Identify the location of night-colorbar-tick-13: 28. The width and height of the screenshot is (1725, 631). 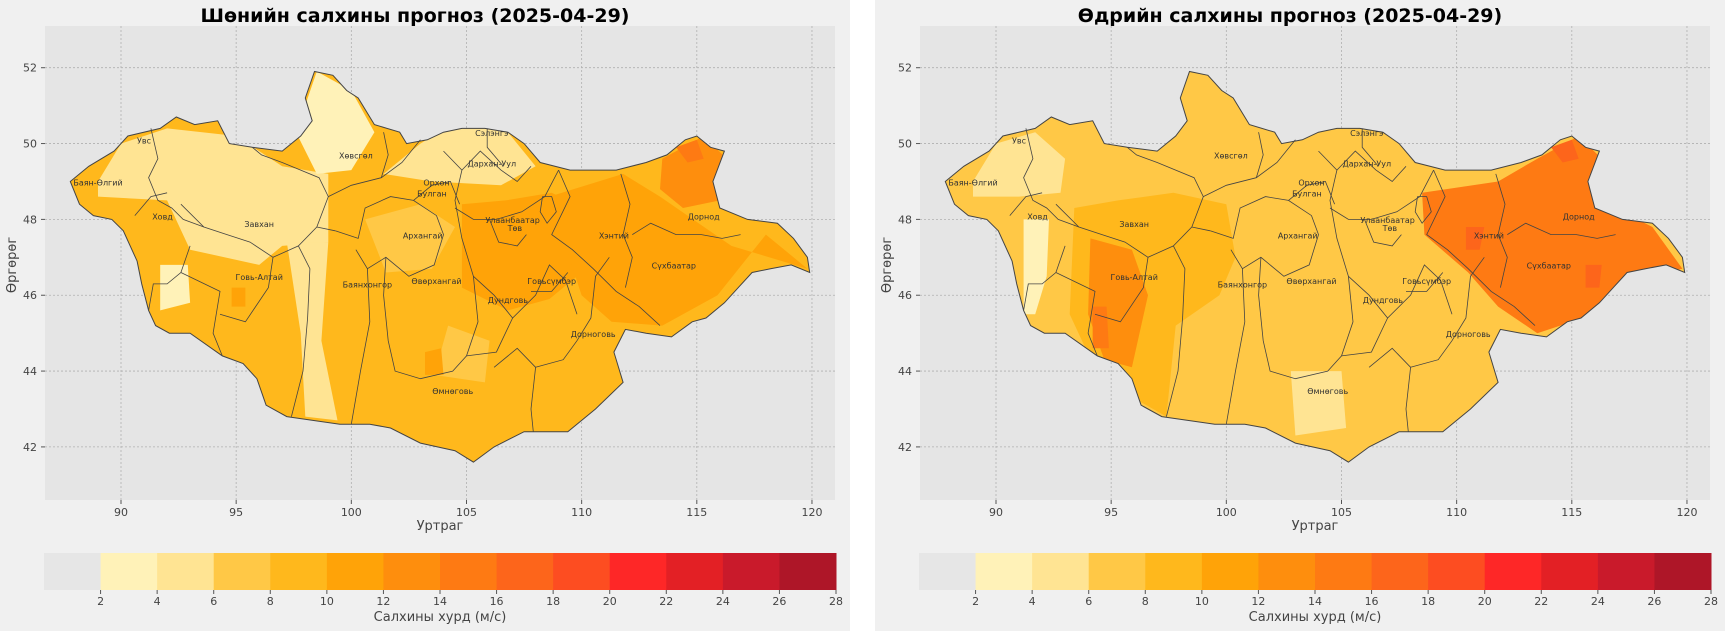
(836, 601).